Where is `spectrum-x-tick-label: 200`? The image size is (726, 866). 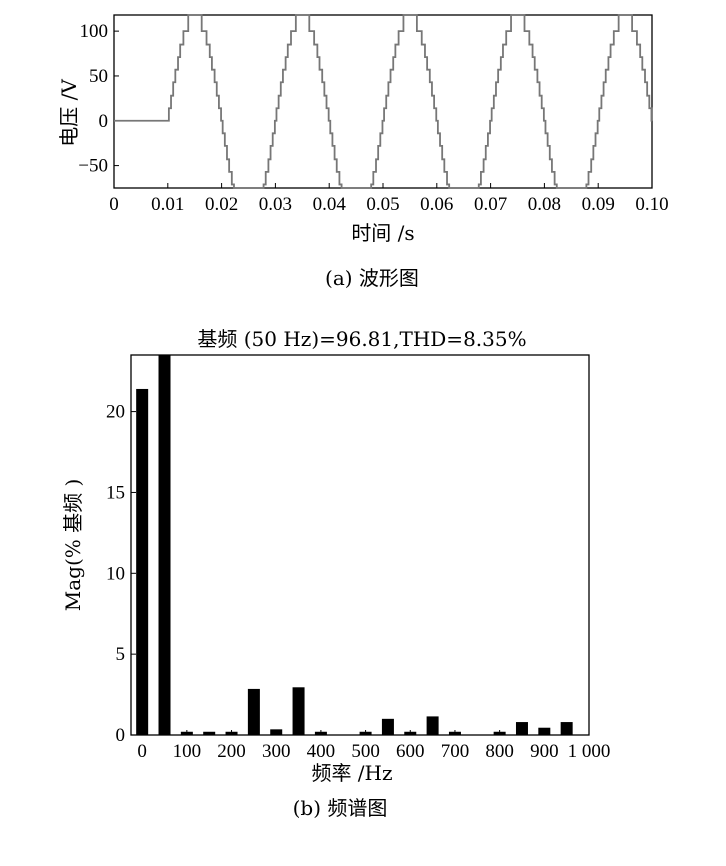 spectrum-x-tick-label: 200 is located at coordinates (231, 751).